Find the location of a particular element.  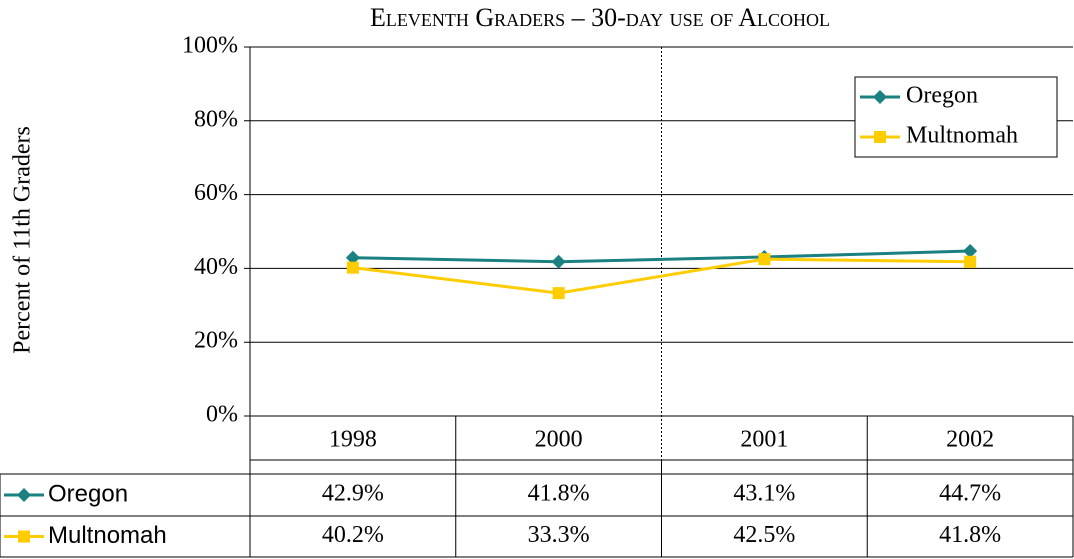

x-tick-label: 1998 is located at coordinates (353, 440).